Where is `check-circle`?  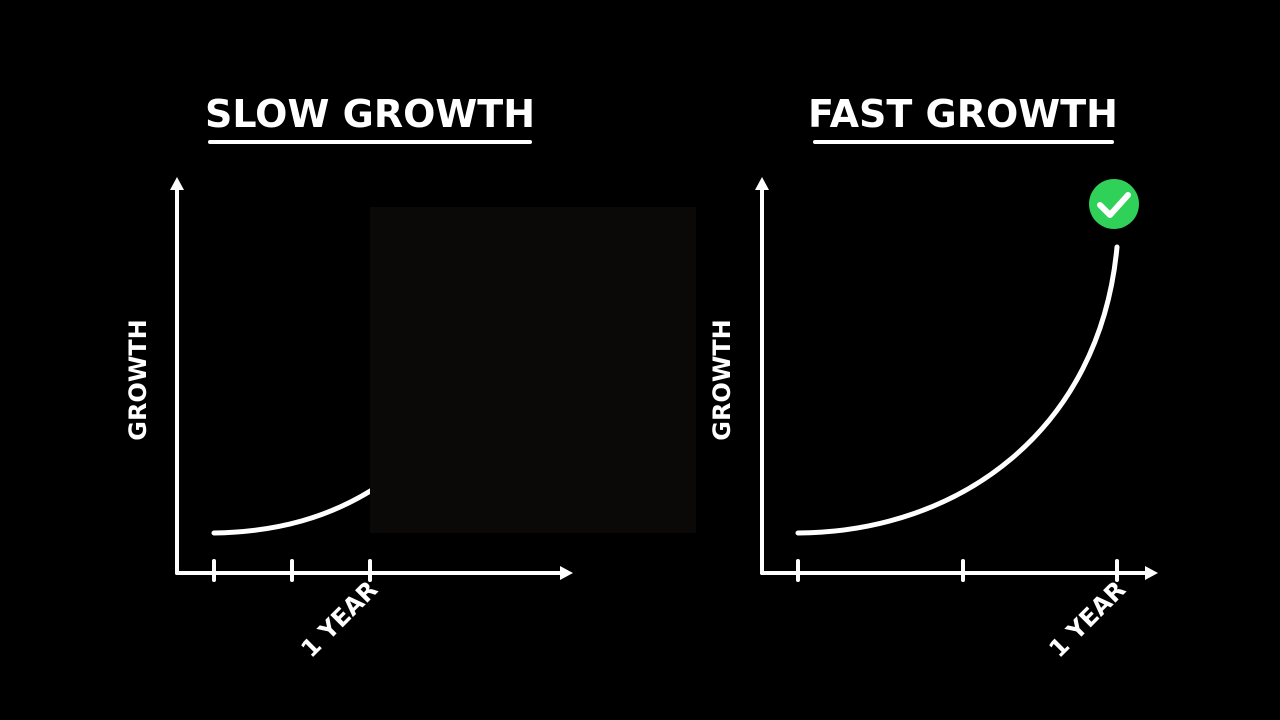 check-circle is located at coordinates (1114, 204).